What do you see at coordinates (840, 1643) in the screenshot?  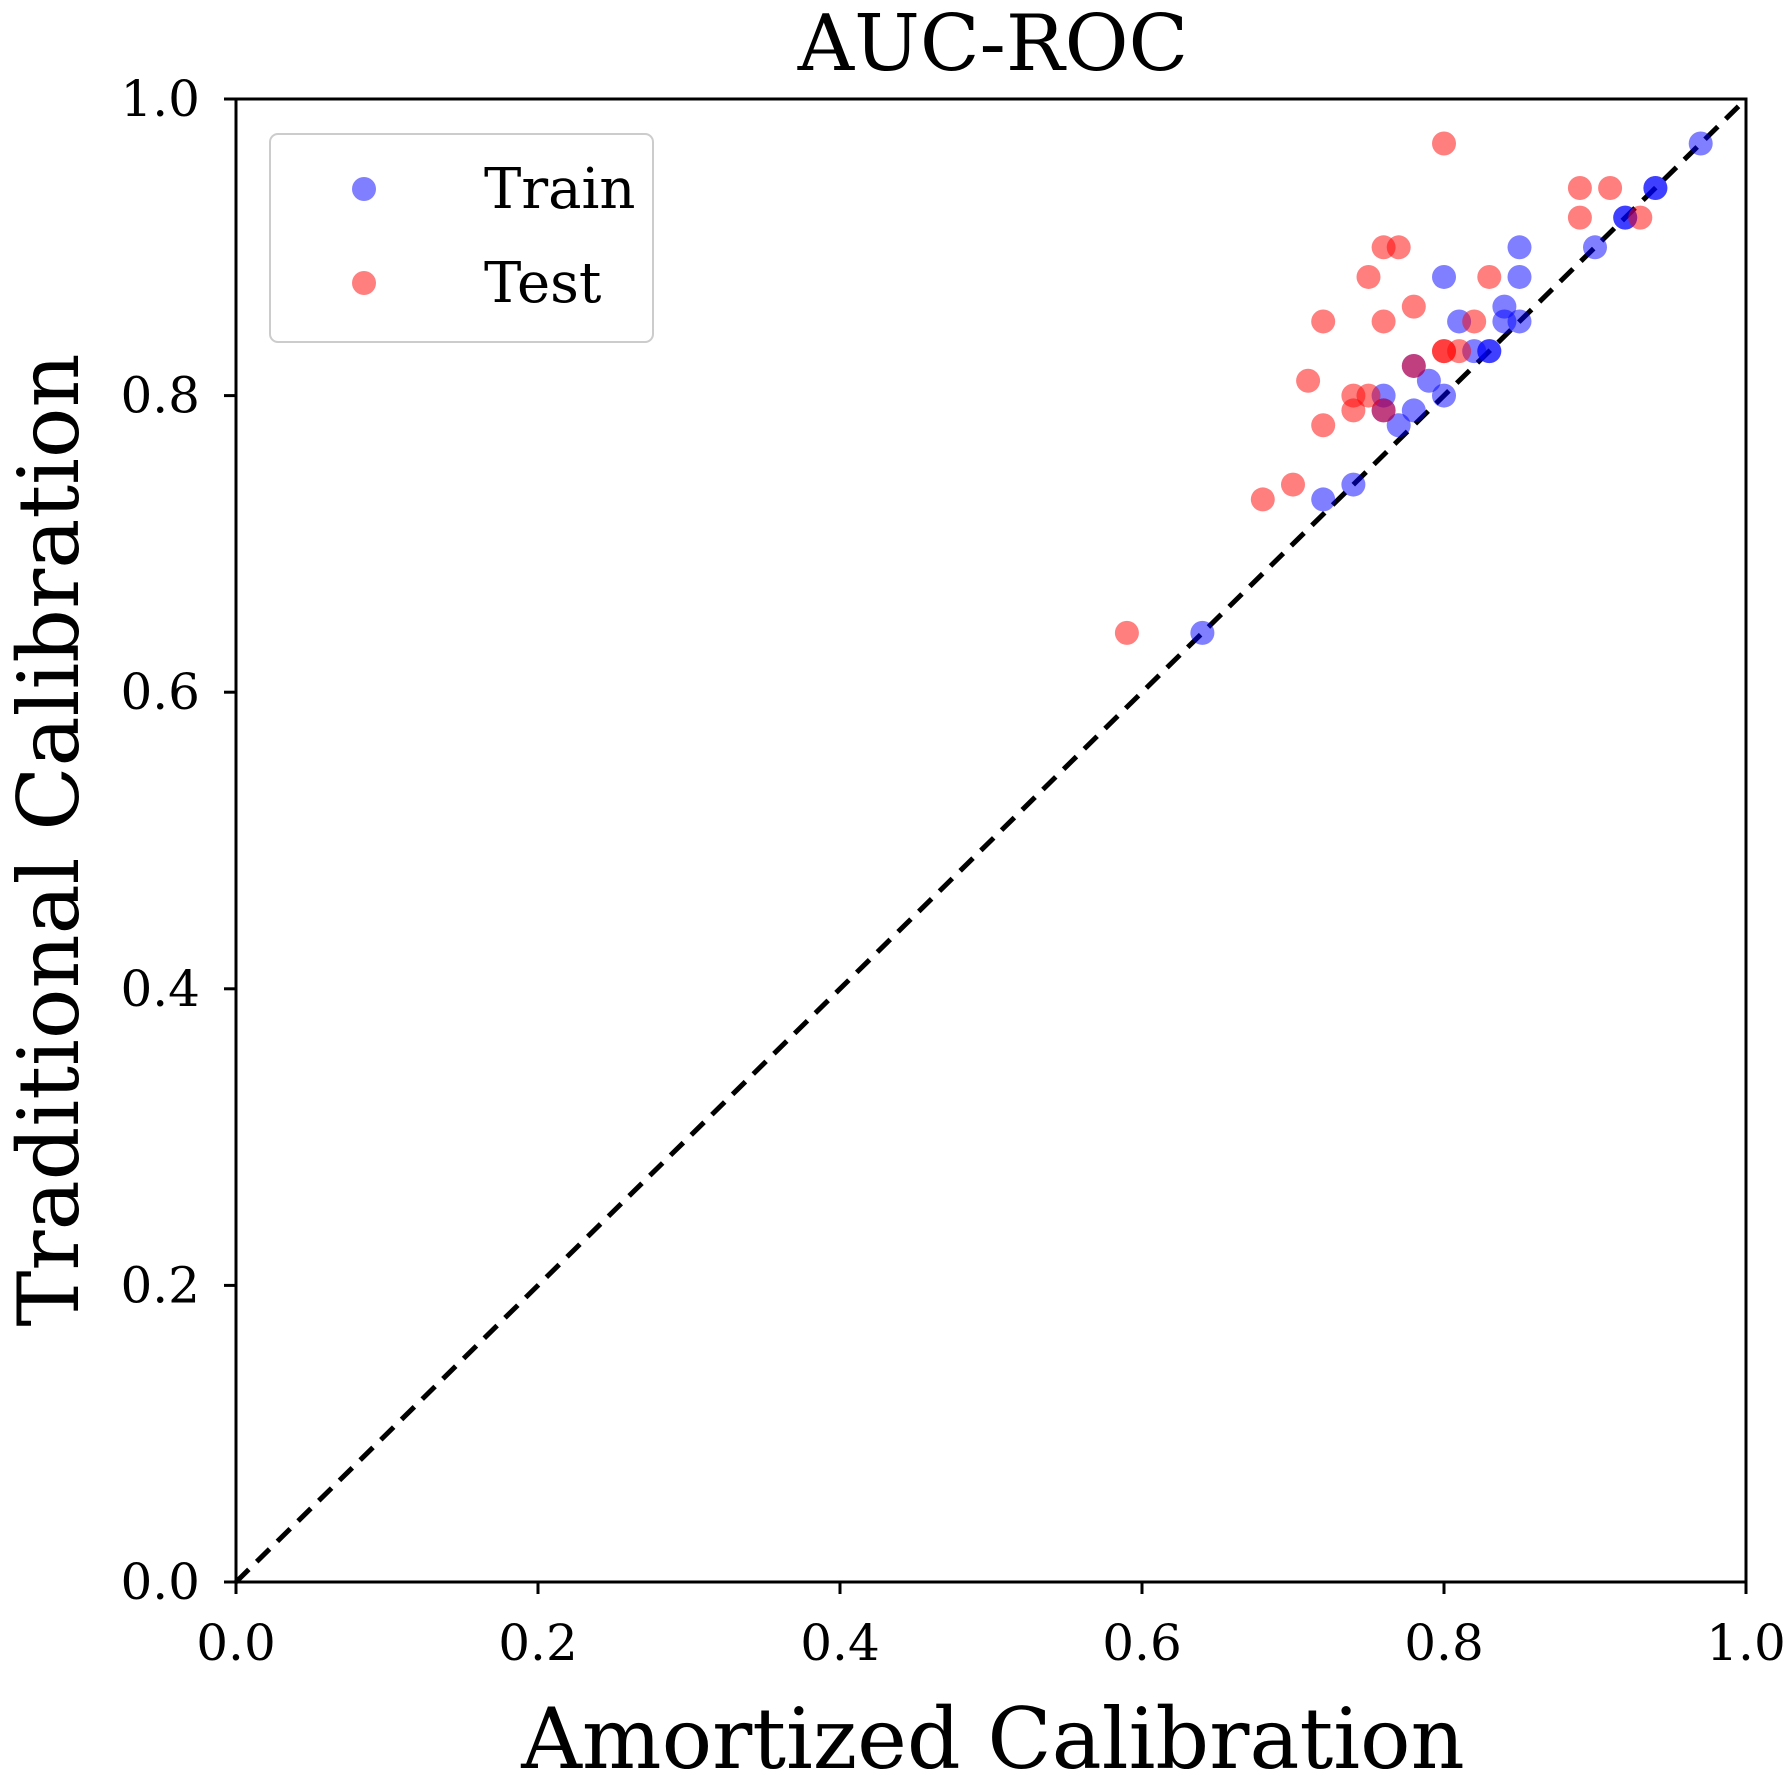 I see `x-tick-label: 0.4` at bounding box center [840, 1643].